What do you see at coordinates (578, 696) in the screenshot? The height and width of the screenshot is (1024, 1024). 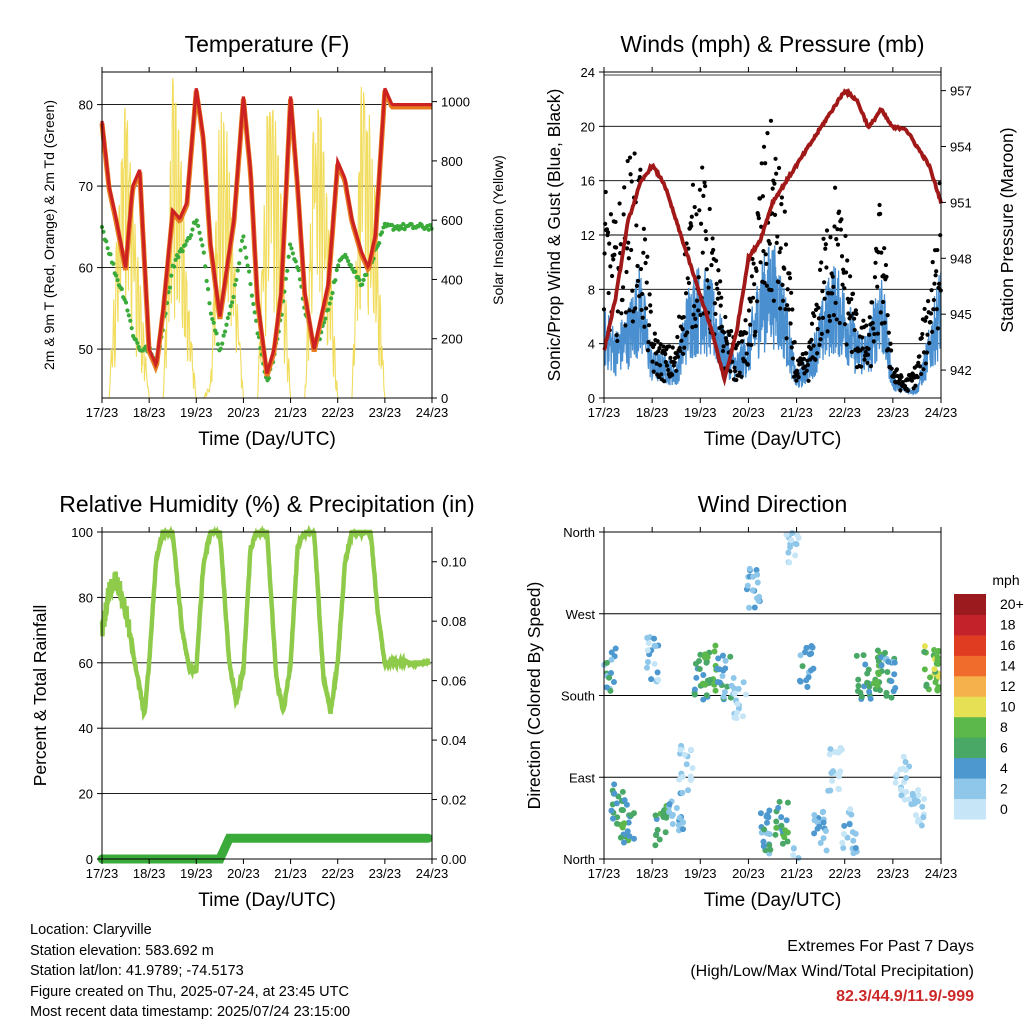 I see `dir-ytick-label: South` at bounding box center [578, 696].